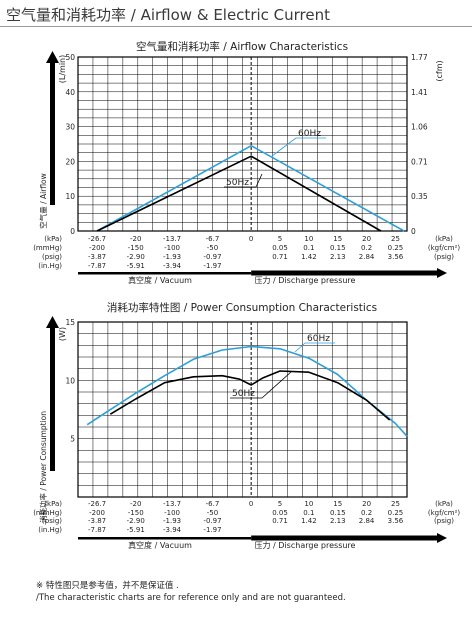 This screenshot has height=622, width=472. What do you see at coordinates (395, 239) in the screenshot?
I see `chart1-xtick-label: 25` at bounding box center [395, 239].